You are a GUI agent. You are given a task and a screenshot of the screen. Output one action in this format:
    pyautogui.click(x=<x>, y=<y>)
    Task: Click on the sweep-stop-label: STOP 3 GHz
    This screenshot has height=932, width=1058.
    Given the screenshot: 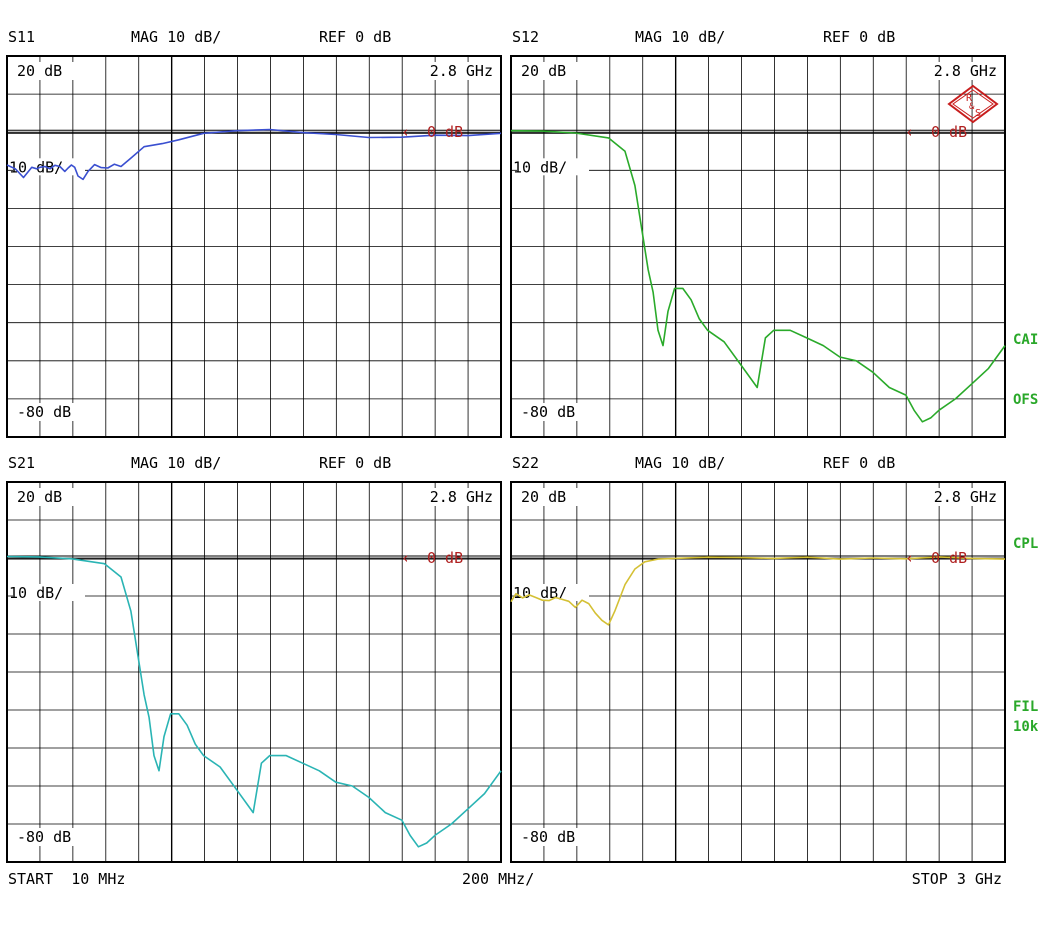 What is the action you would take?
    pyautogui.click(x=957, y=879)
    